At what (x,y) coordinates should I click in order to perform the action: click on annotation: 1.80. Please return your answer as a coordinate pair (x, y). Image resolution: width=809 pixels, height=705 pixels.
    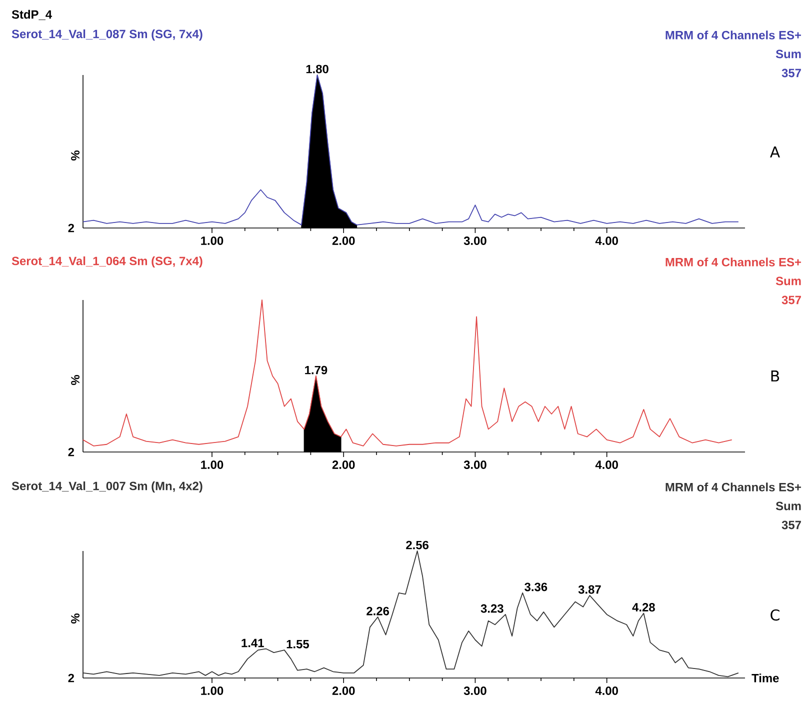
    Looking at the image, I should click on (317, 69).